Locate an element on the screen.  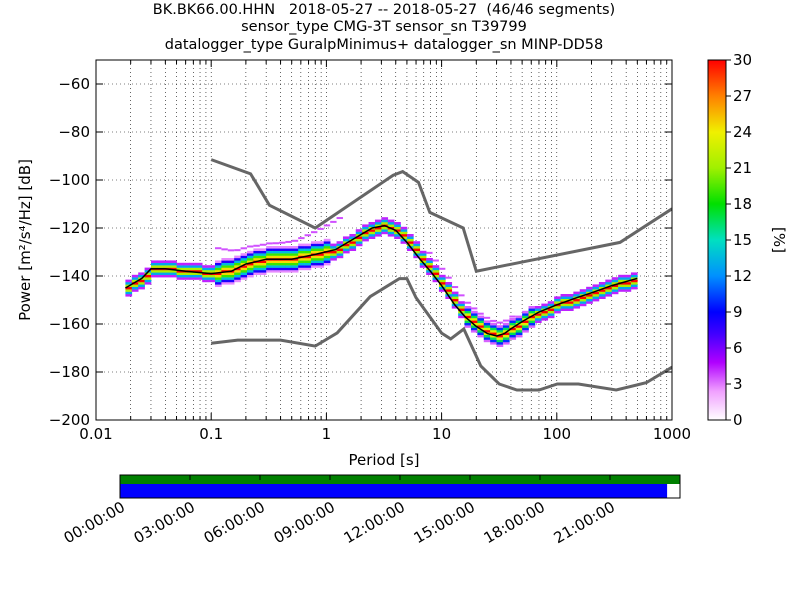
colorbar-tick-label: 6 is located at coordinates (738, 348).